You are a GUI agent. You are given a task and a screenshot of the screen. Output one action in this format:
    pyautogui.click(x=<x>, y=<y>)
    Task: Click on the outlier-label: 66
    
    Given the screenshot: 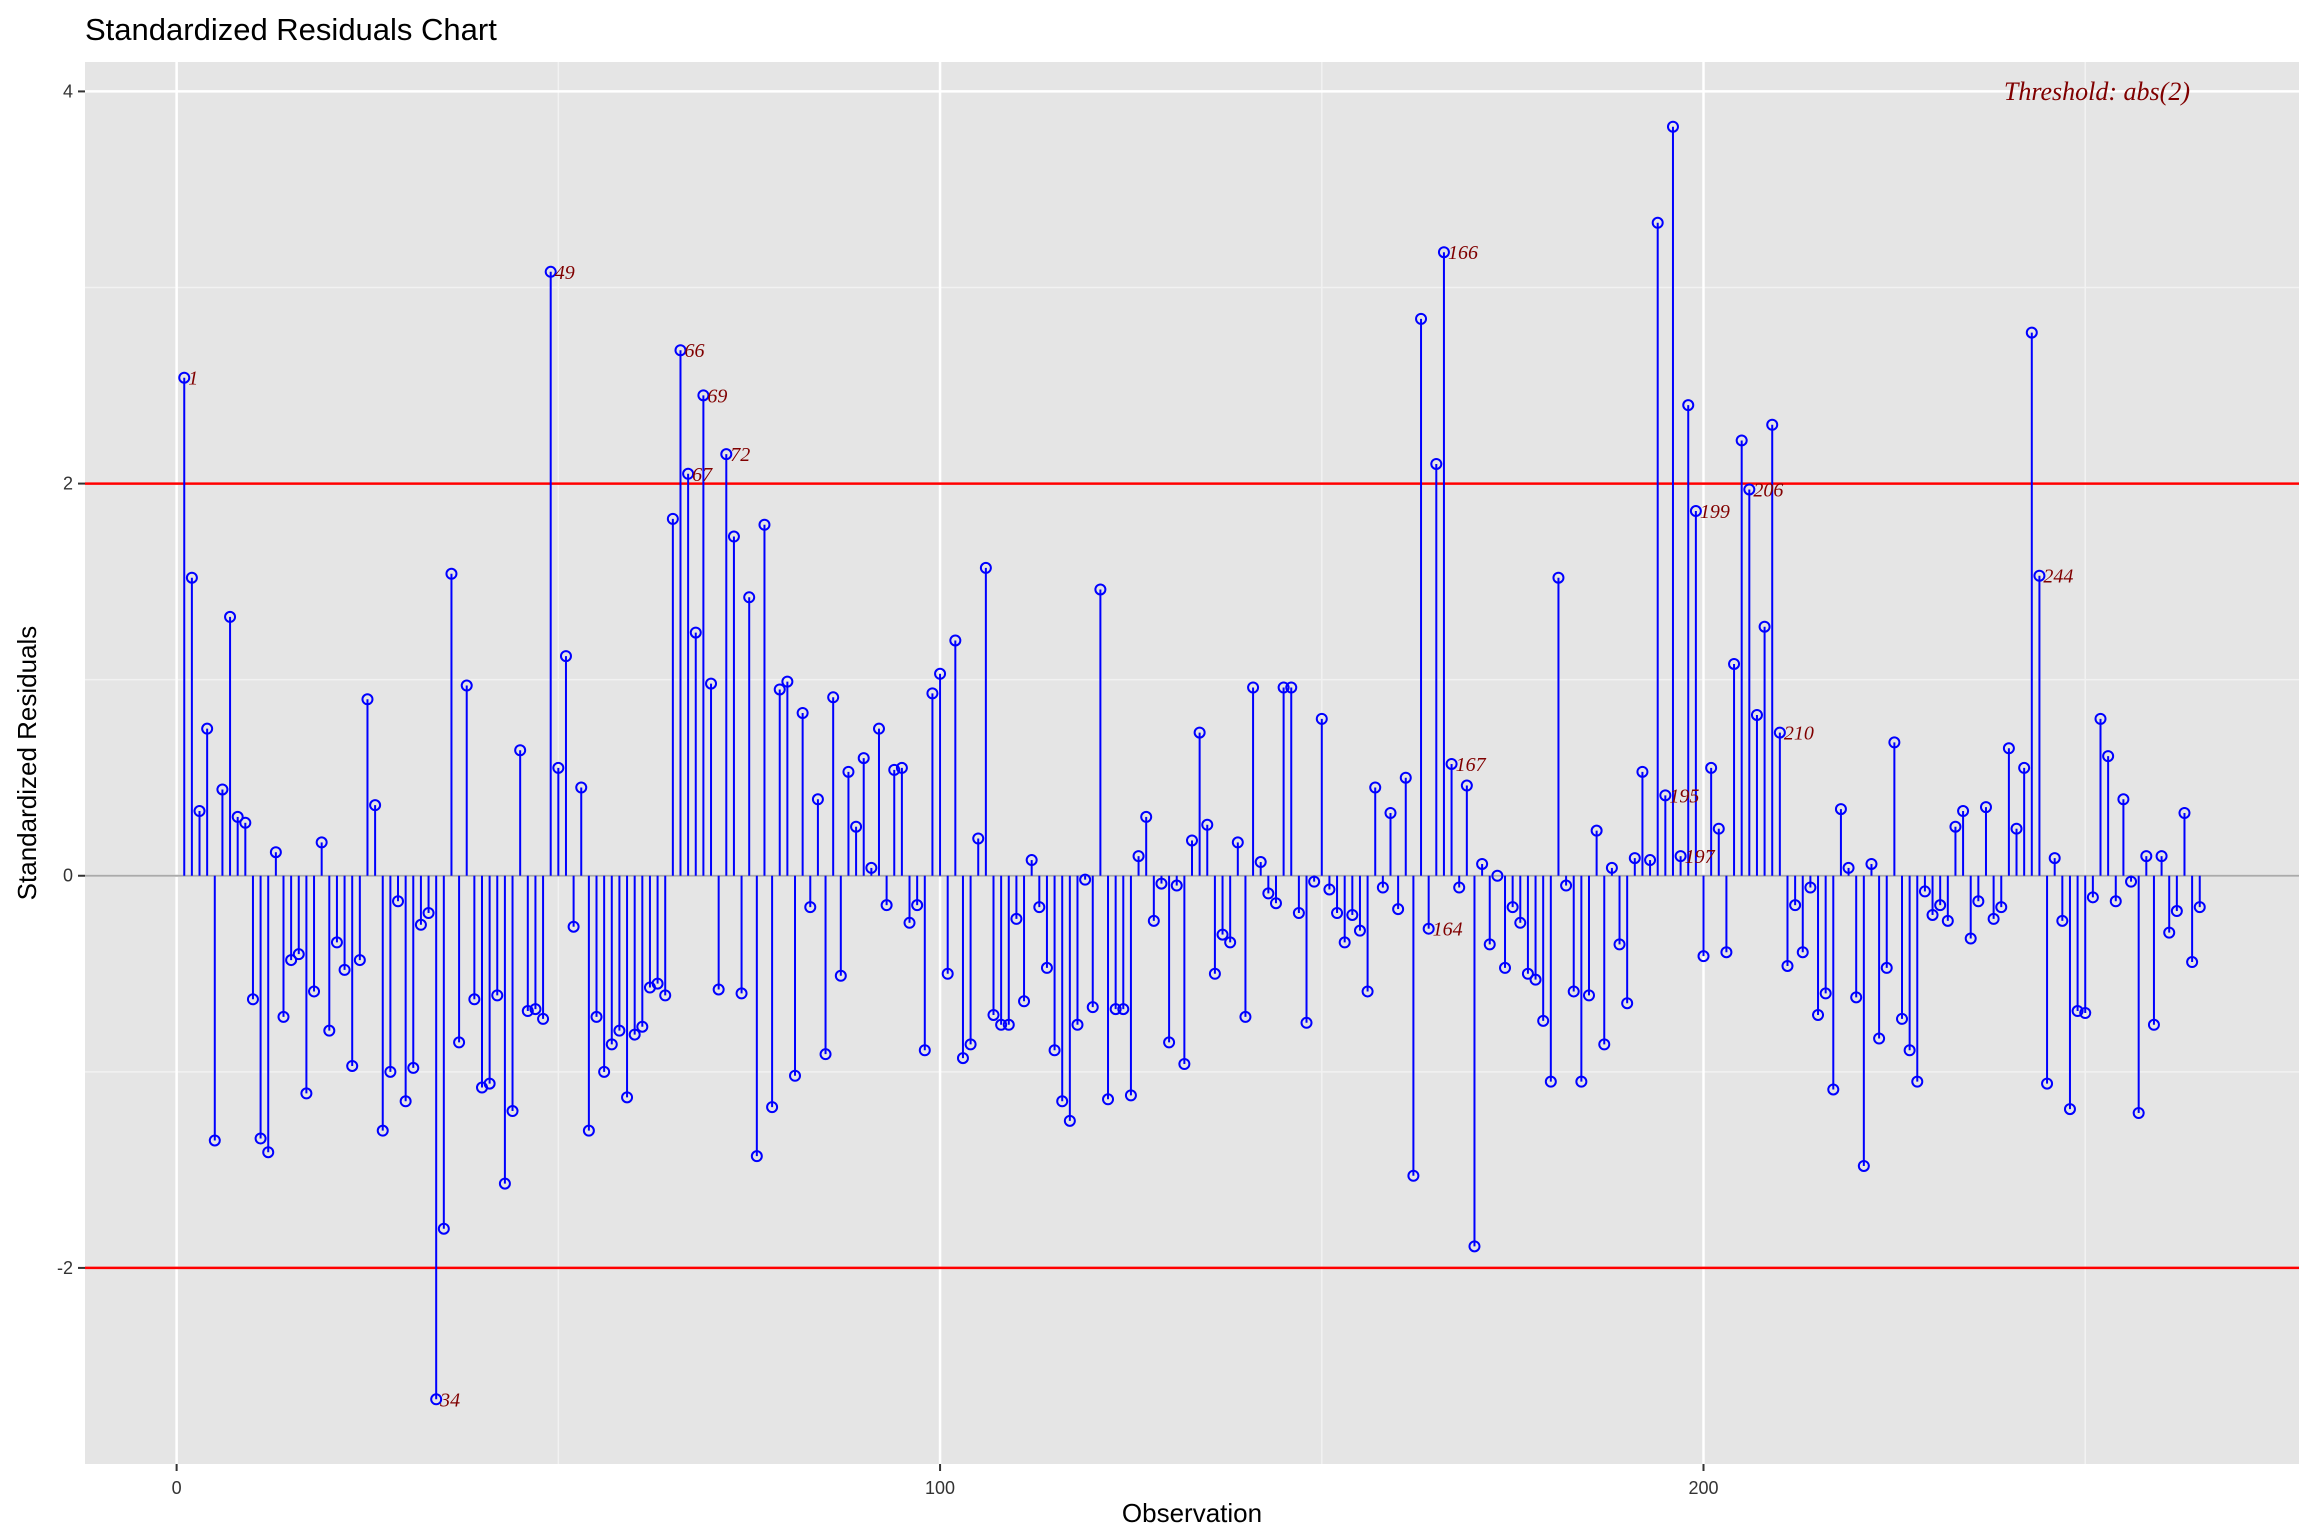 What is the action you would take?
    pyautogui.click(x=694, y=351)
    